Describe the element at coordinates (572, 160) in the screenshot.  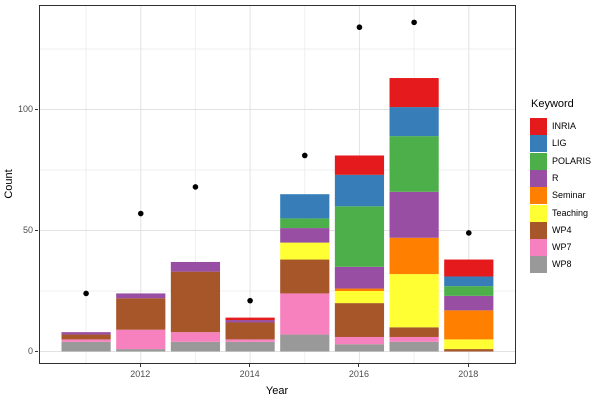
I see `legend-item-label: POLARIS` at that location.